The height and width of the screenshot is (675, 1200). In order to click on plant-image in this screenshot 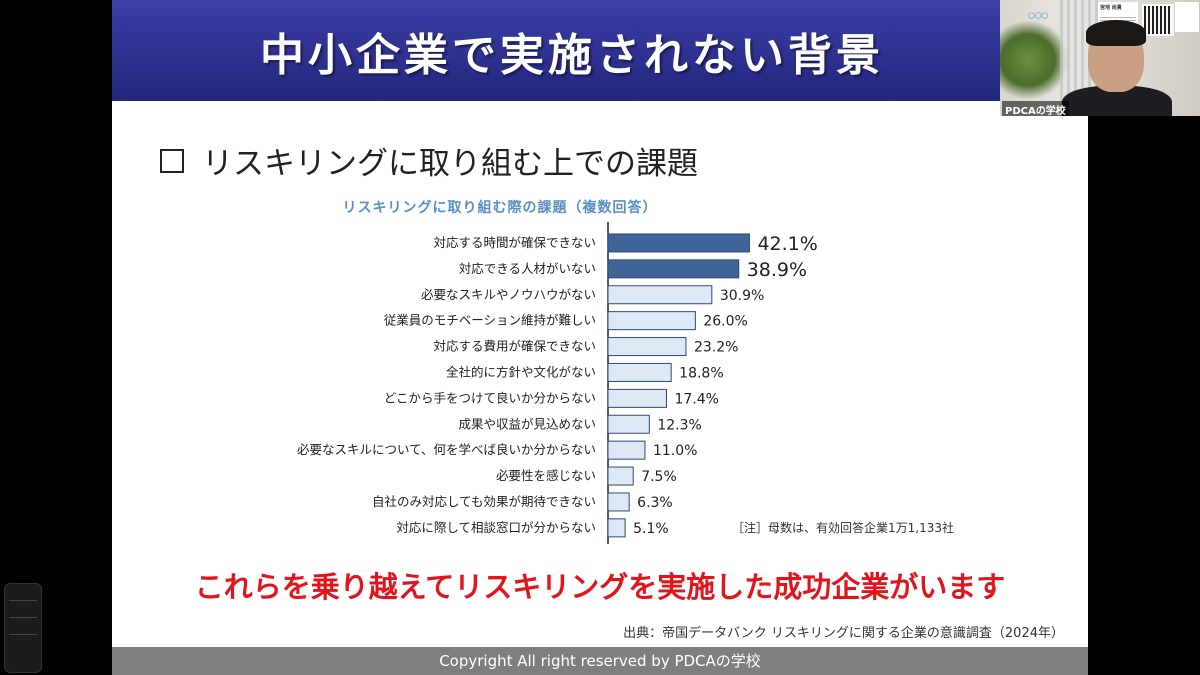, I will do `click(1035, 60)`.